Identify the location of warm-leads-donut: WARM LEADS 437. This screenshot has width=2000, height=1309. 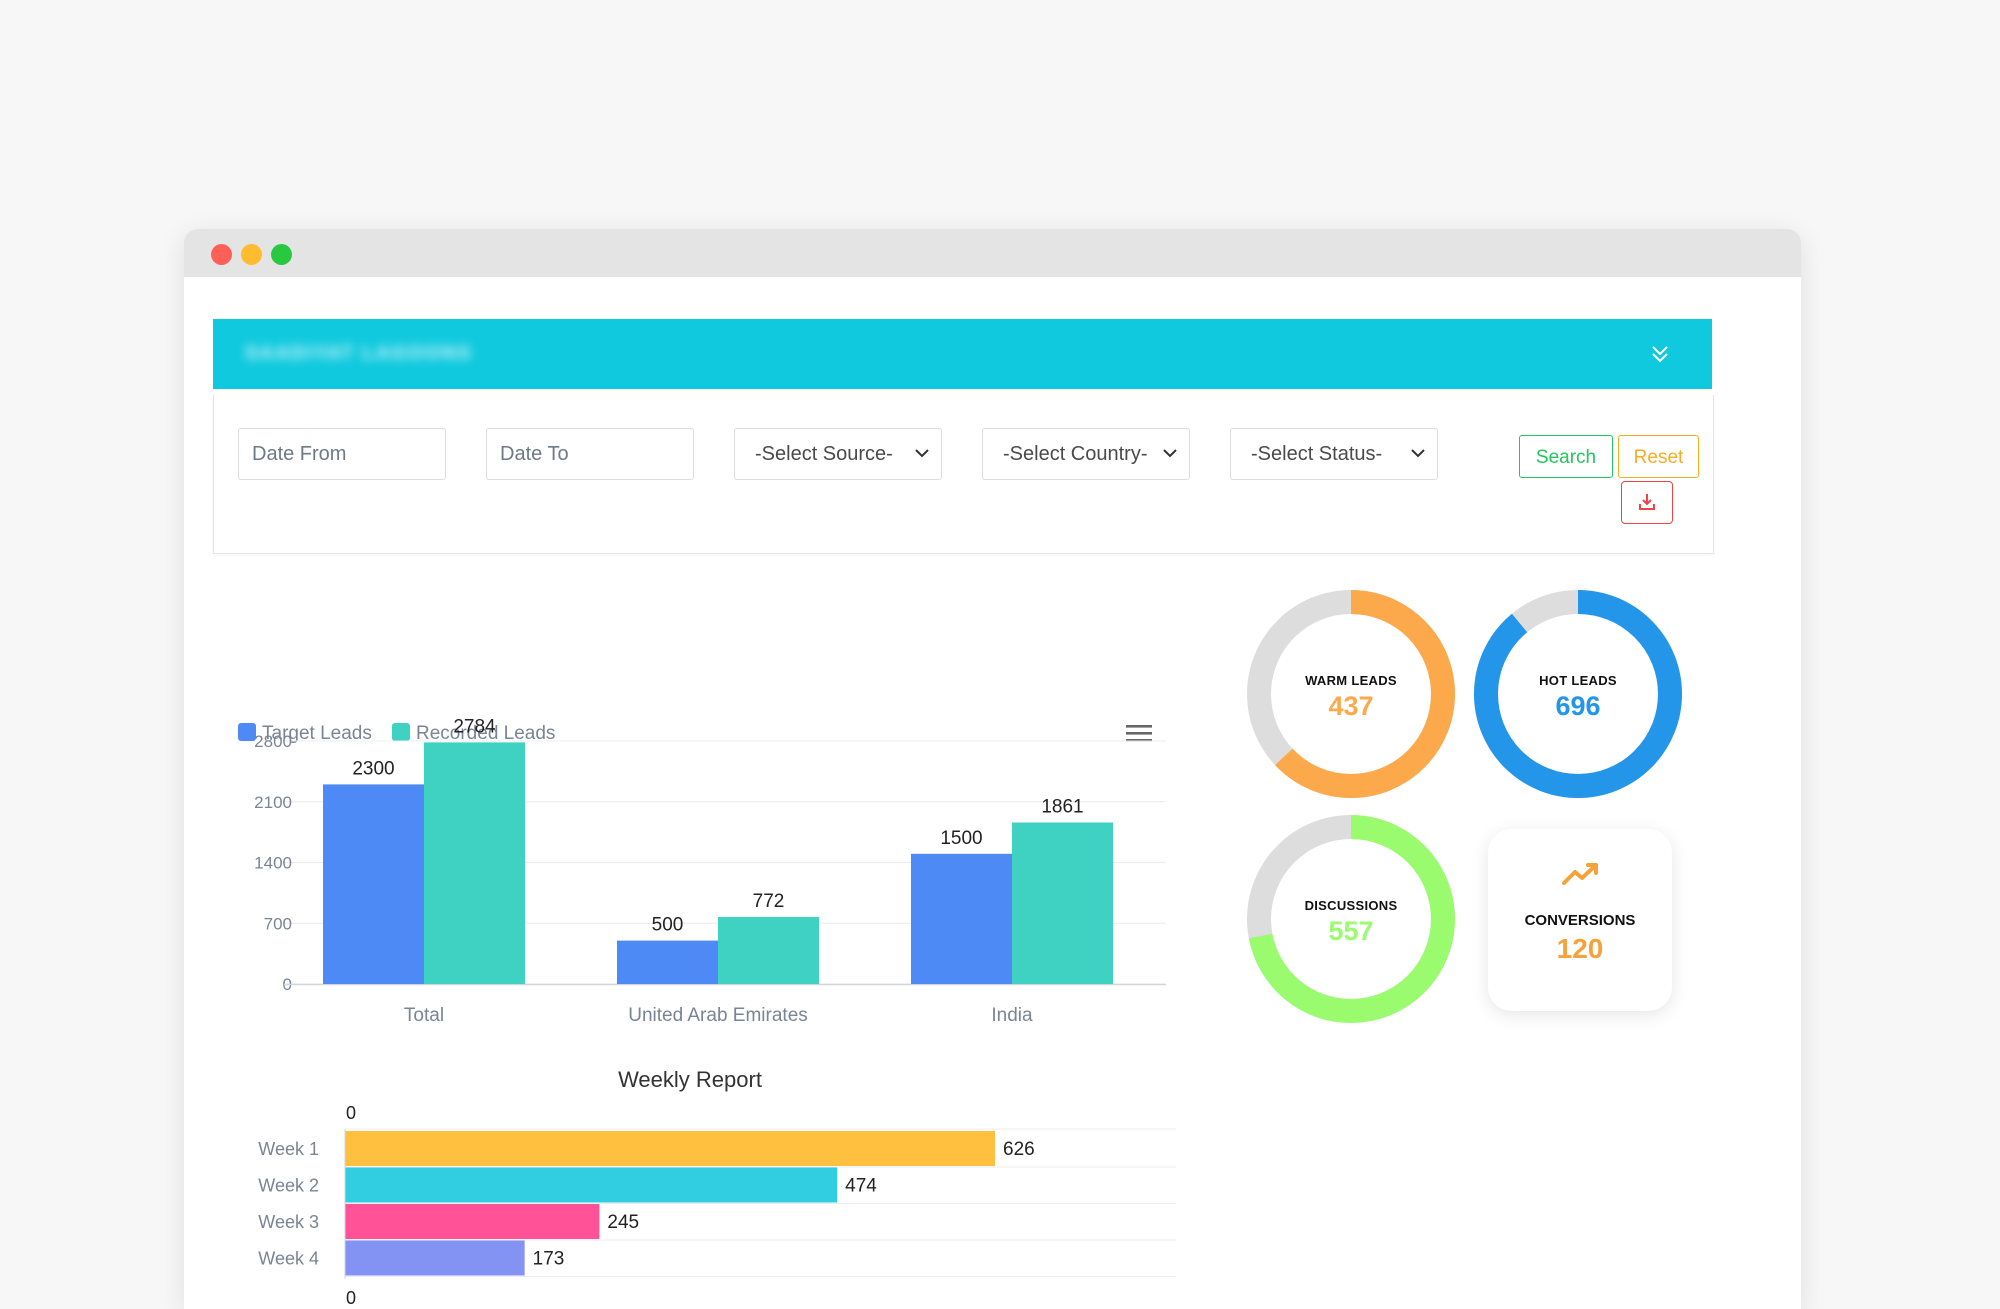
(1351, 694).